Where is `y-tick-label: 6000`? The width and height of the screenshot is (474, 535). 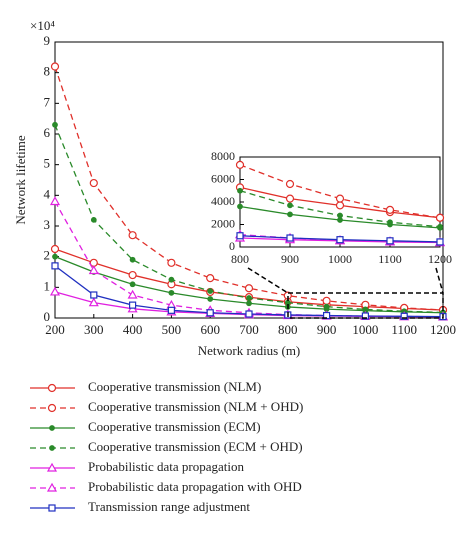 y-tick-label: 6000 is located at coordinates (223, 178).